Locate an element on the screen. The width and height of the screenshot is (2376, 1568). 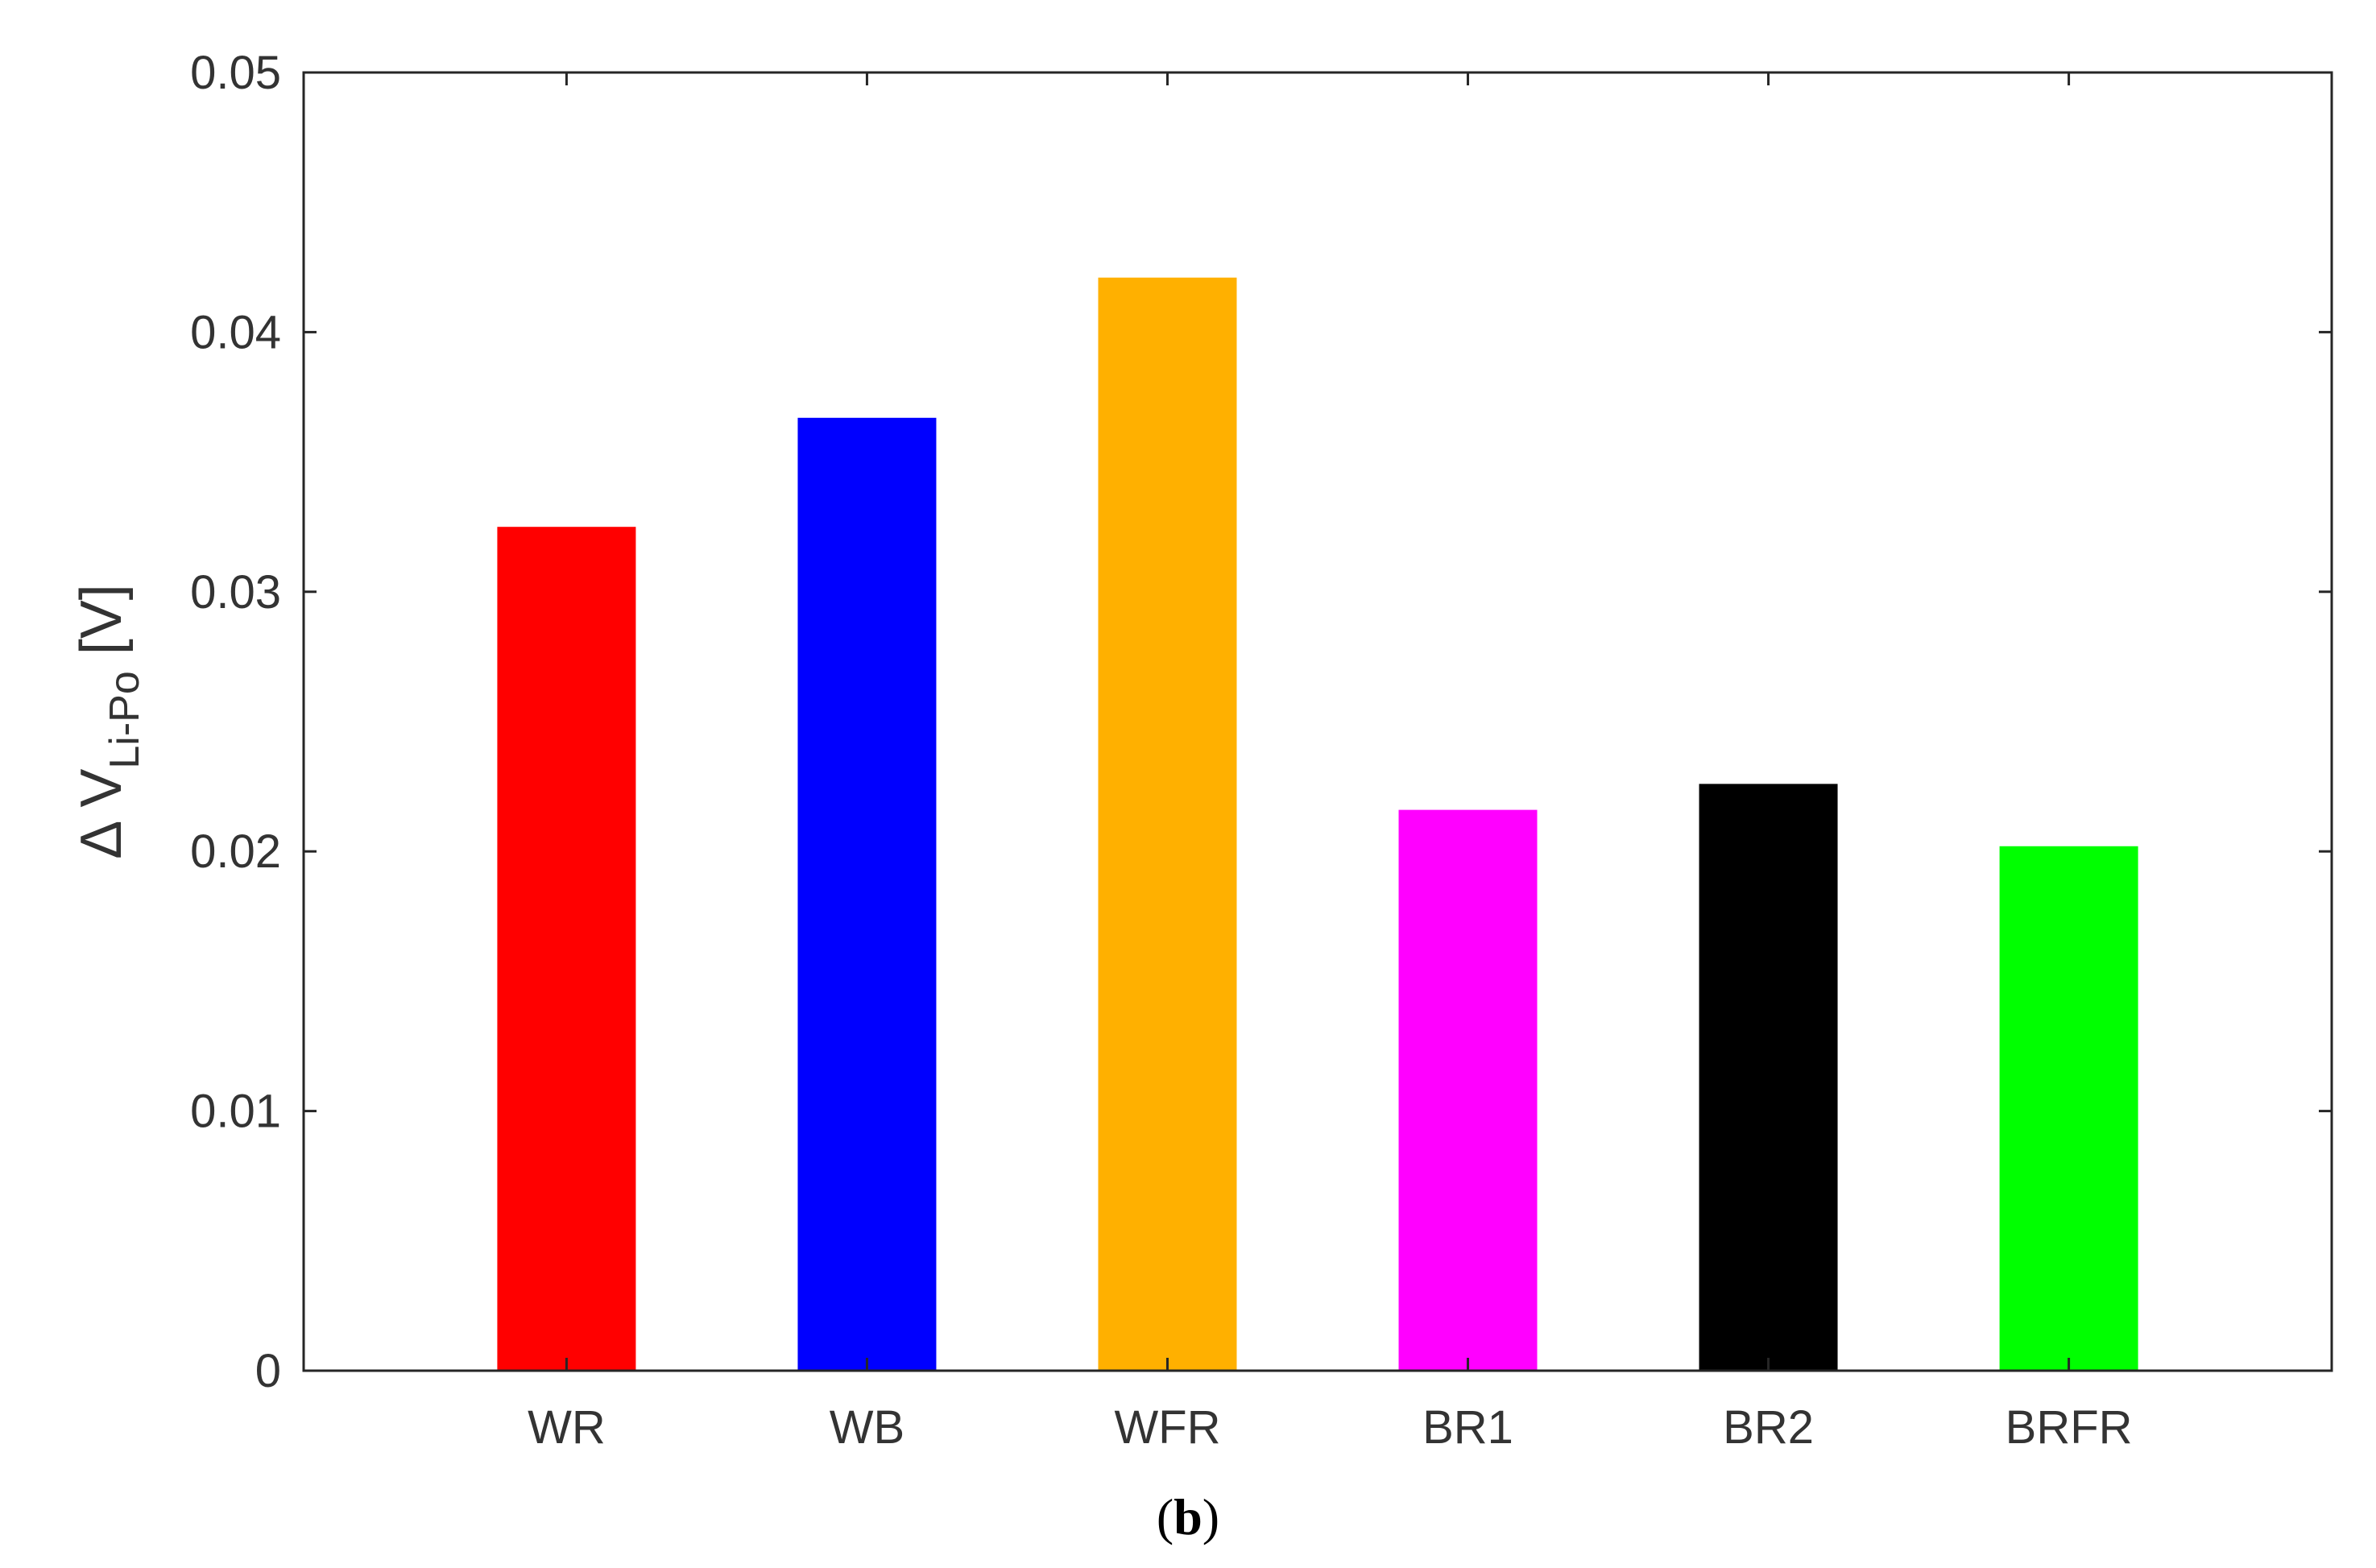
ytick-label: 0.01 is located at coordinates (235, 1112).